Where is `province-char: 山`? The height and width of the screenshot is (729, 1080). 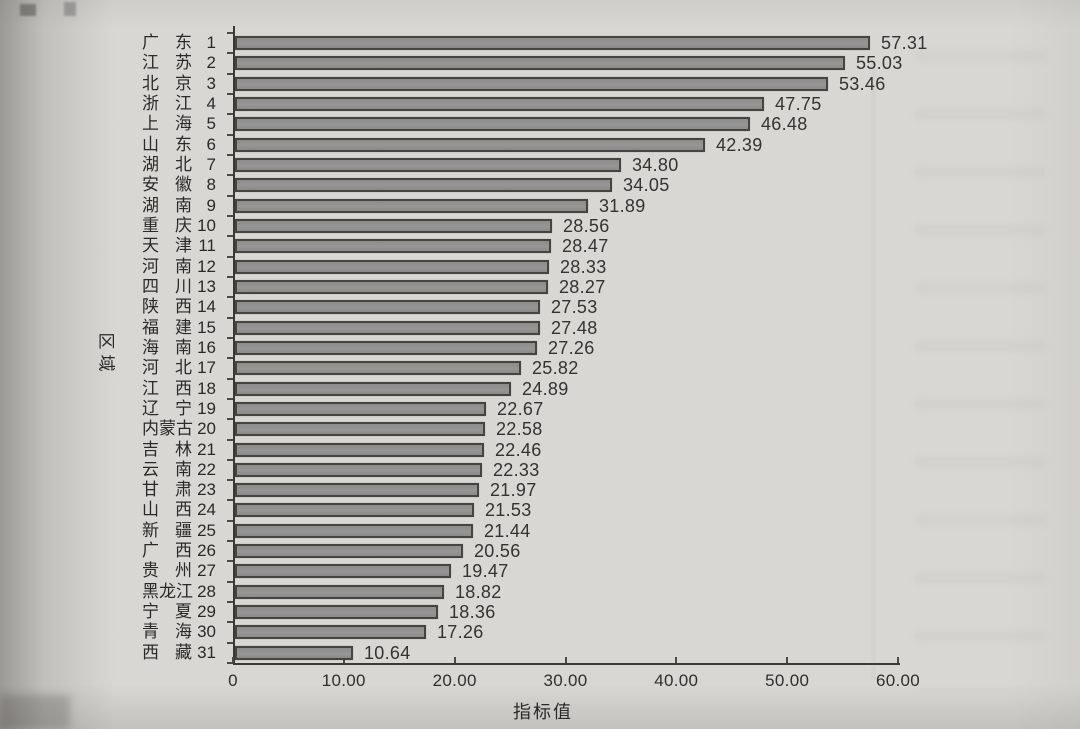 province-char: 山 is located at coordinates (150, 144).